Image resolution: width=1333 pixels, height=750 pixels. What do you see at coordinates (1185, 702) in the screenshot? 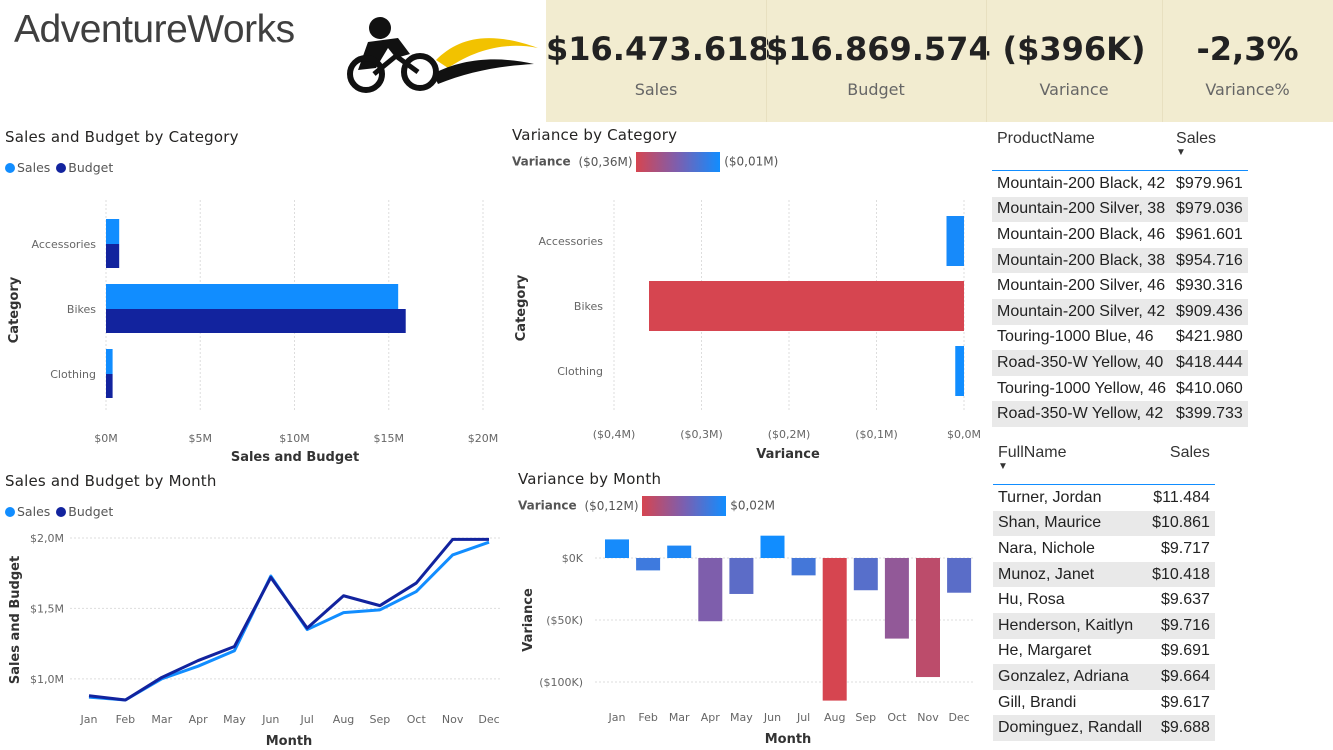
I see `table-cell-sales: $9.617` at bounding box center [1185, 702].